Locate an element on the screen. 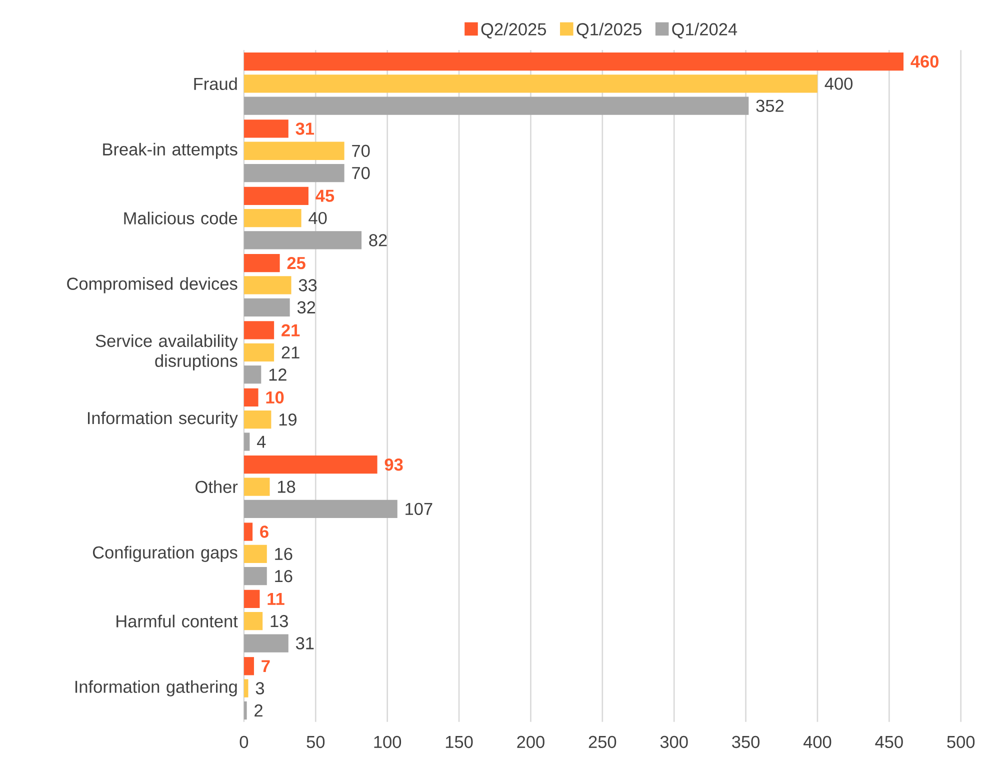 This screenshot has width=981, height=760. y-tick-label: Information gathering is located at coordinates (156, 688).